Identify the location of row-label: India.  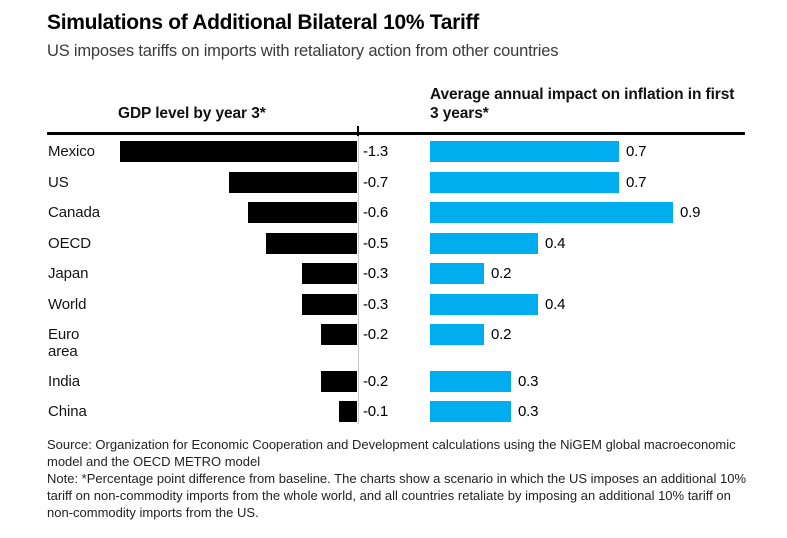
(64, 381).